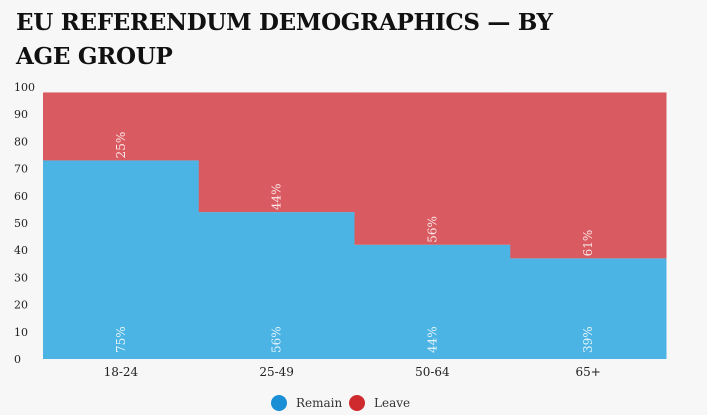  Describe the element at coordinates (21, 305) in the screenshot. I see `y-tick-label: 20` at that location.